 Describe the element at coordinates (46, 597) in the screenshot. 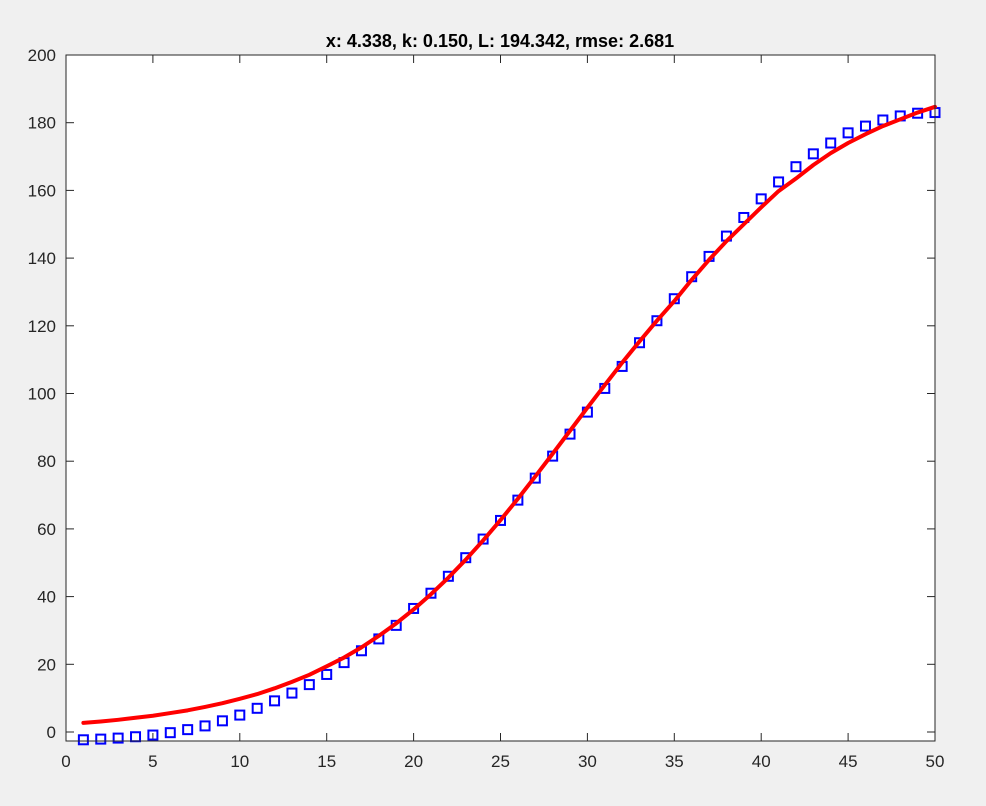

I see `y-tick-label: 40` at that location.